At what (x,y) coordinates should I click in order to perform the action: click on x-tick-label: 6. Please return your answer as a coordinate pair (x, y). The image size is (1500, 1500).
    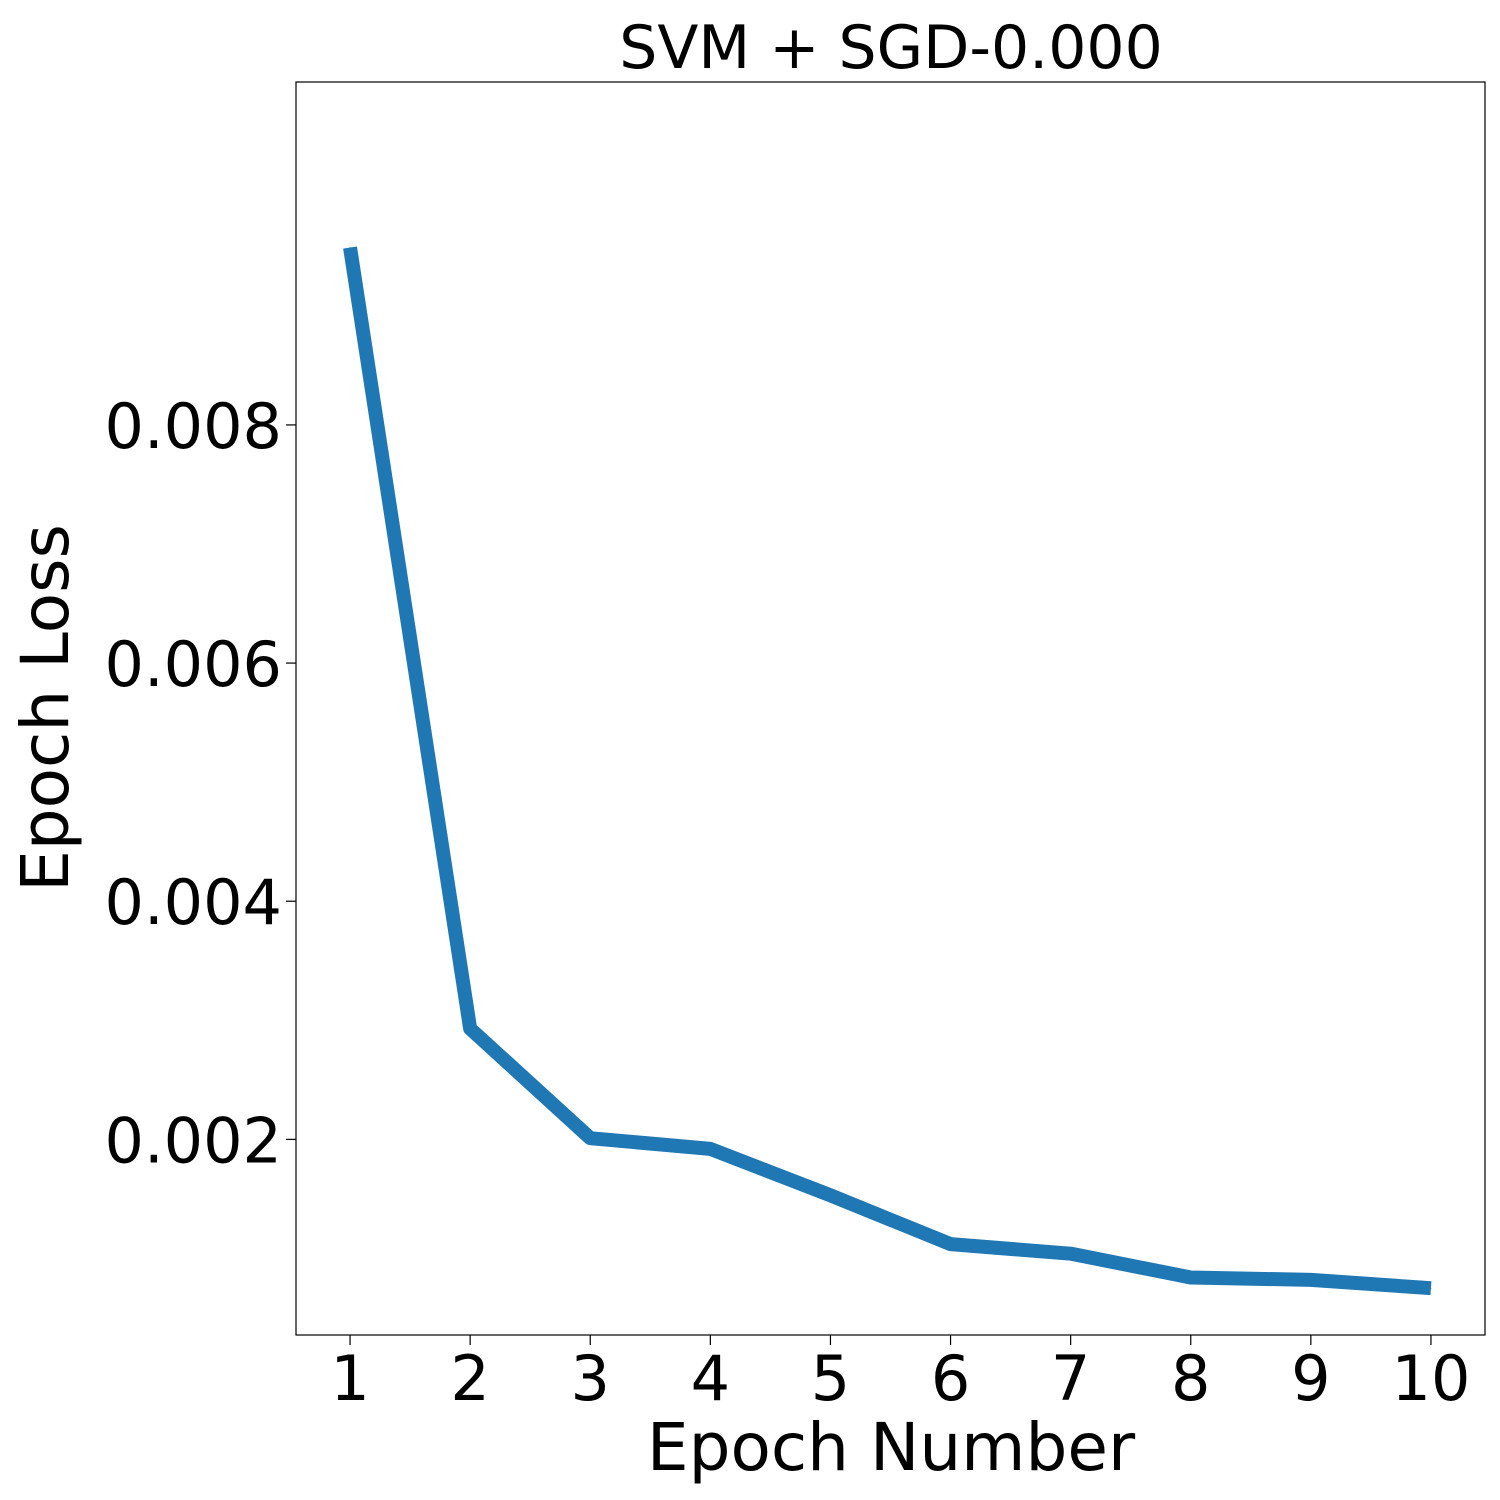
    Looking at the image, I should click on (950, 1378).